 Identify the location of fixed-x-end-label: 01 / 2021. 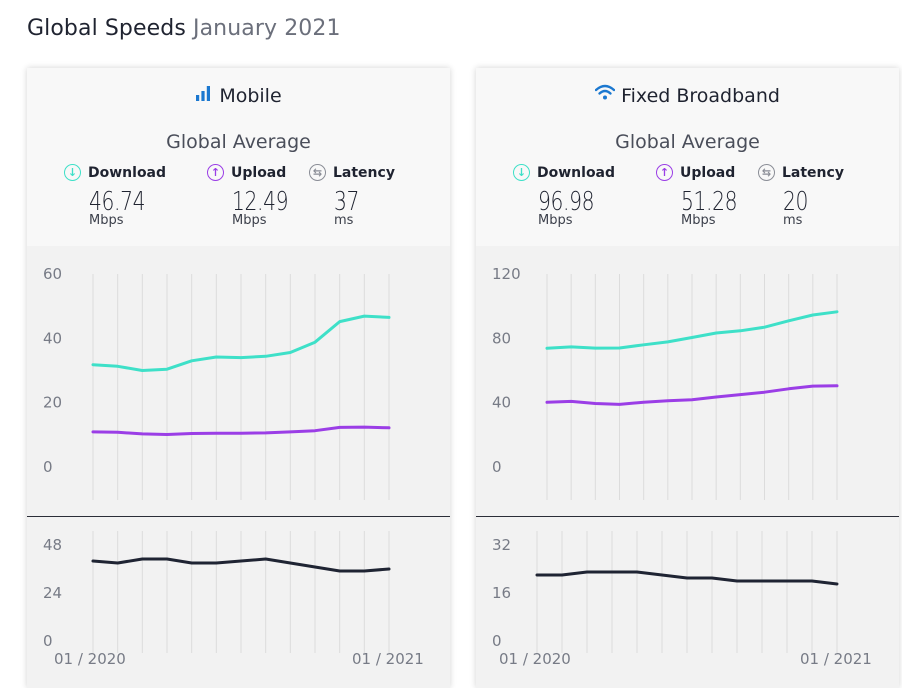
(836, 659).